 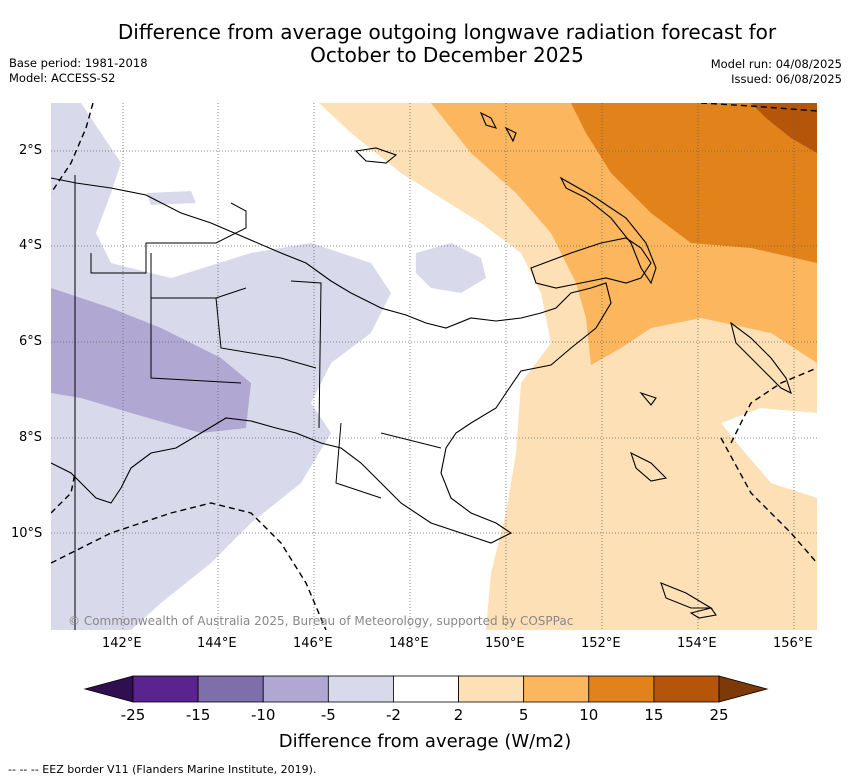 I want to click on manus-coastline, so click(x=376, y=155).